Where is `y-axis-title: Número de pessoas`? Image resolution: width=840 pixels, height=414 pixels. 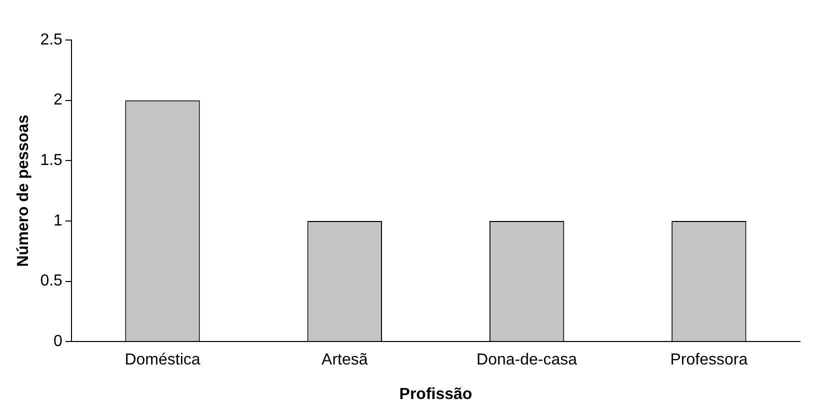 y-axis-title: Número de pessoas is located at coordinates (23, 190).